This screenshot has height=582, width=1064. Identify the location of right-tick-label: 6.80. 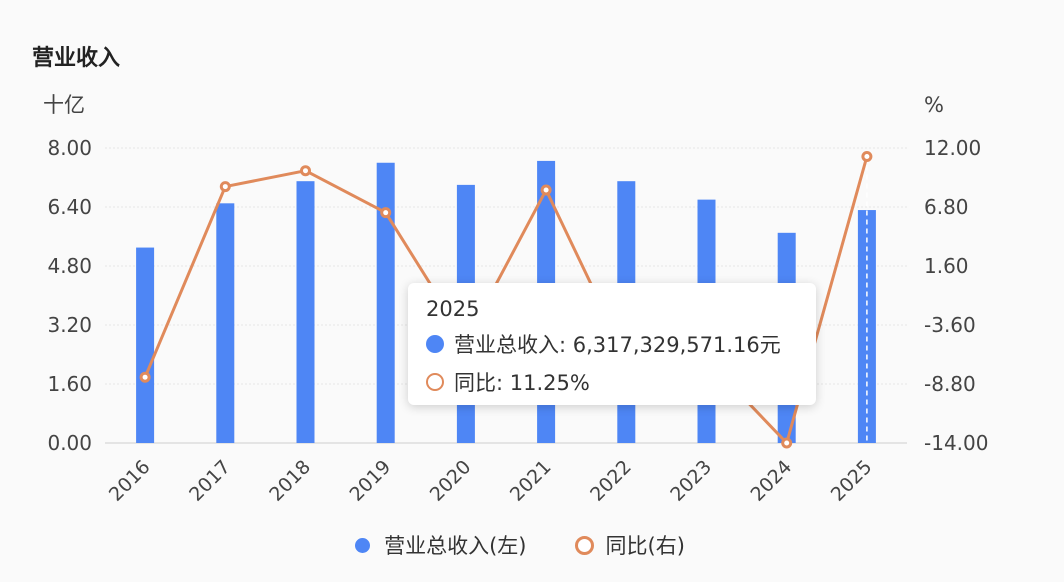
(946, 207).